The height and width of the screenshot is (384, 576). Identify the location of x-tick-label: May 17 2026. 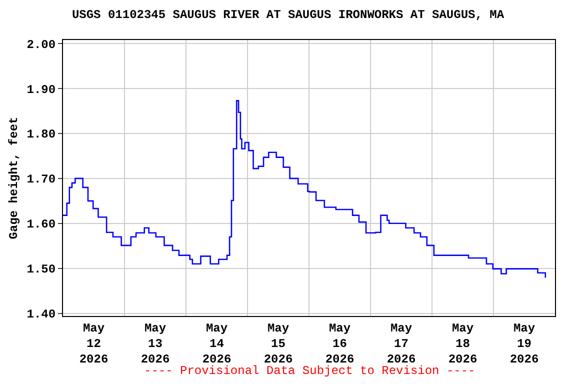
(401, 344).